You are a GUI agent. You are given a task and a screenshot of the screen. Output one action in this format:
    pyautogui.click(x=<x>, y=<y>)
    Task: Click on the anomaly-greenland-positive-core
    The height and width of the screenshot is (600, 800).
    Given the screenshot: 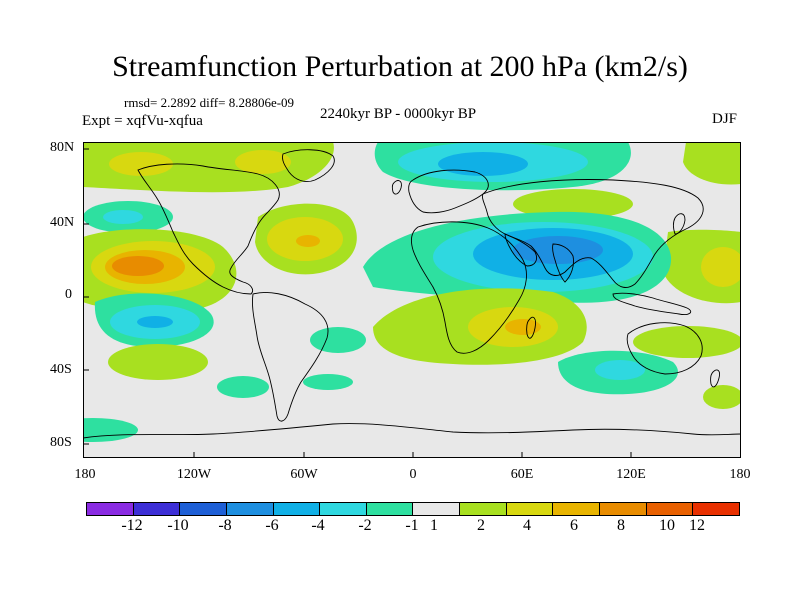 What is the action you would take?
    pyautogui.click(x=263, y=162)
    